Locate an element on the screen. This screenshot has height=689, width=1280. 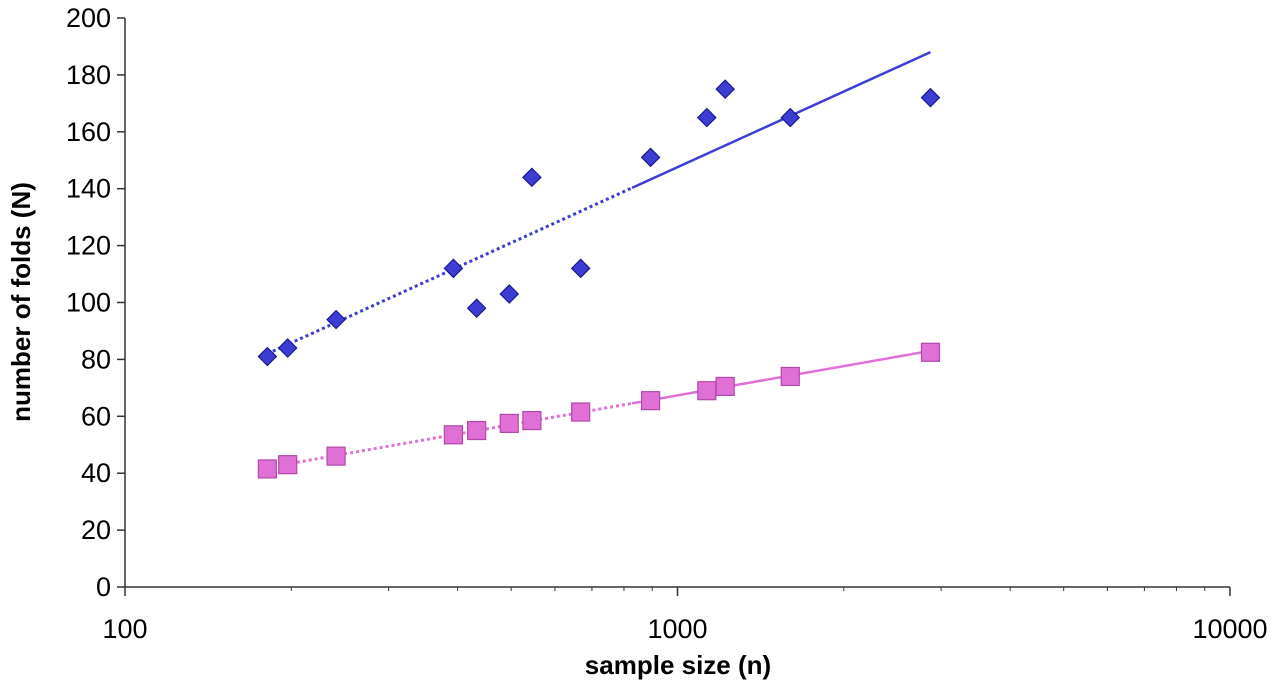
x-tick-label: 100 is located at coordinates (124, 629).